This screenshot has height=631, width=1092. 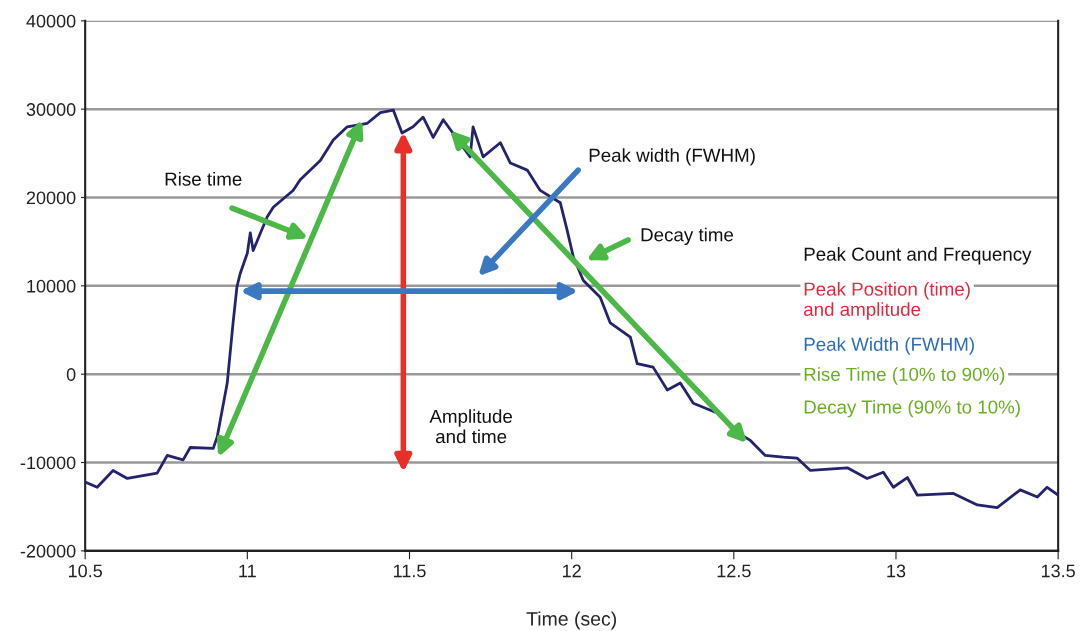 I want to click on x-tick-label: 13, so click(x=896, y=571).